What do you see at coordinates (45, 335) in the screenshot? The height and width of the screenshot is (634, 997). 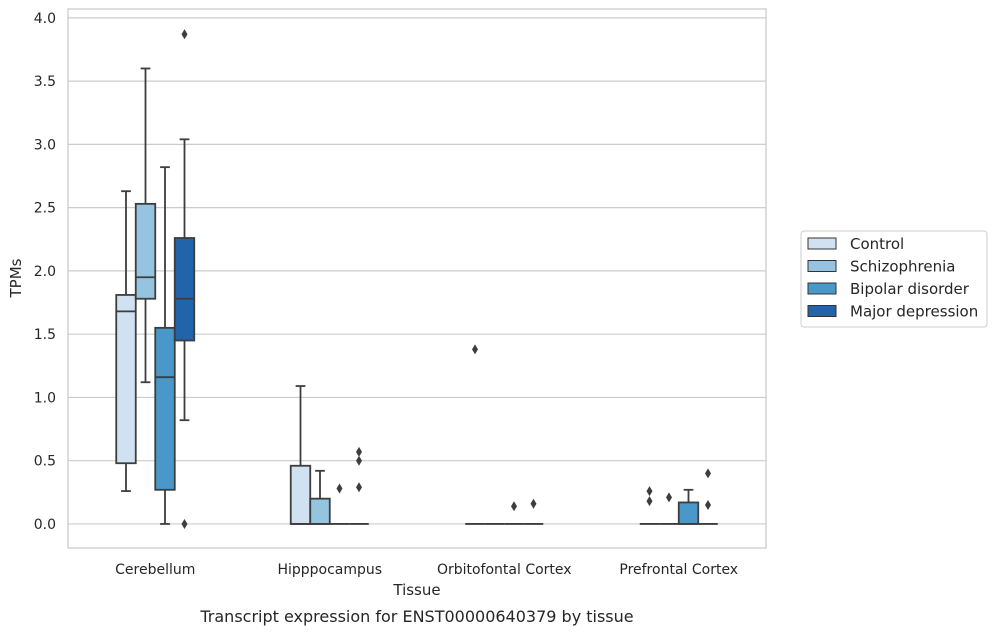 I see `y-tick-label: 1.5` at bounding box center [45, 335].